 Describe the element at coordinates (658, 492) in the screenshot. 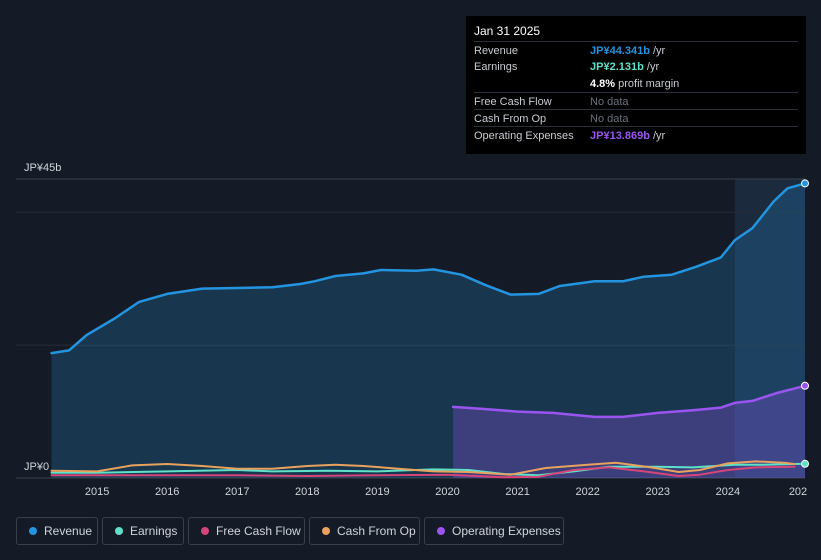

I see `x-tick-label: 2023` at that location.